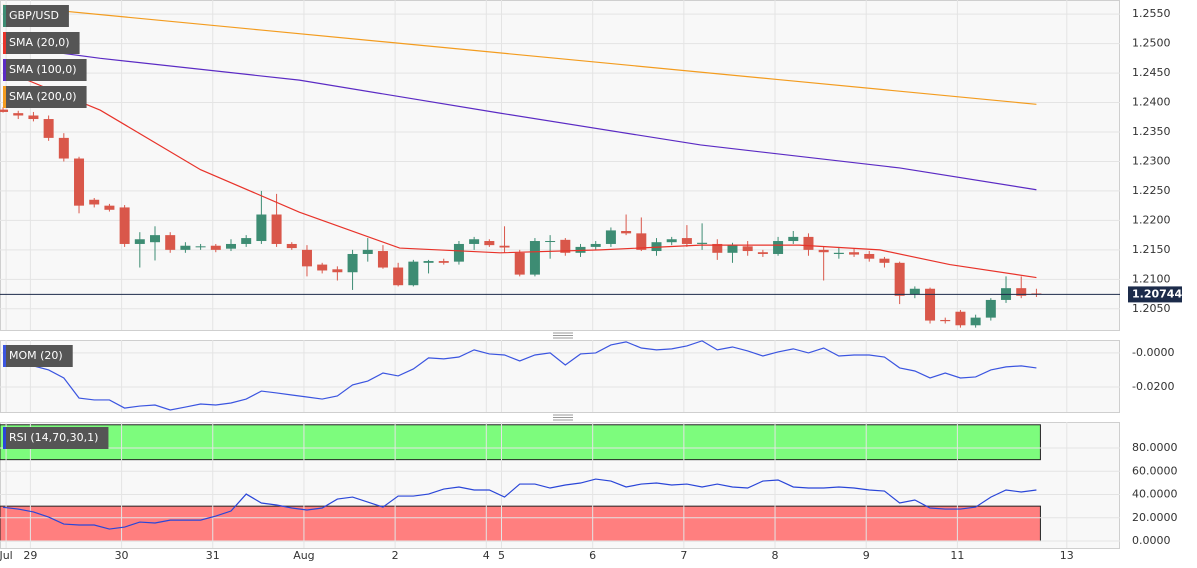 This screenshot has width=1197, height=568. I want to click on y-tick-label: 0.0000, so click(1151, 540).